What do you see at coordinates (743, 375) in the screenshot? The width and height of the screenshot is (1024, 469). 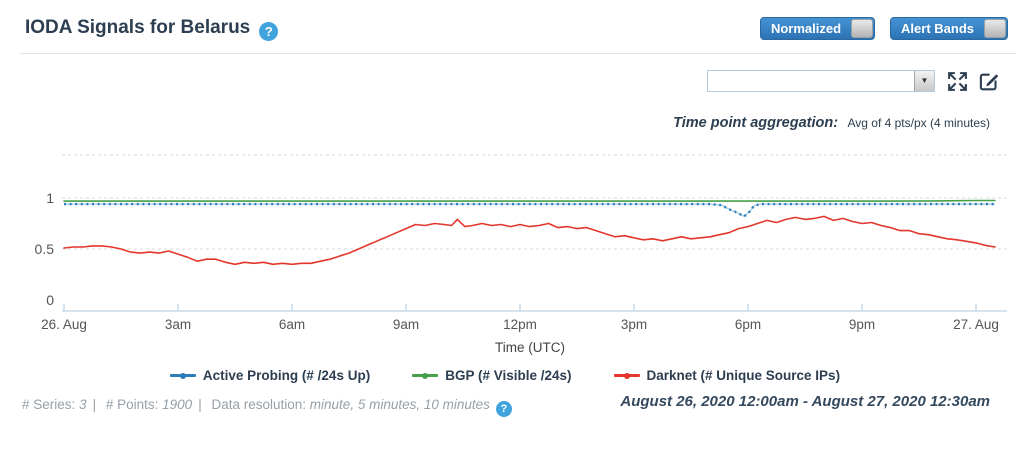 I see `legend-label: Darknet (# Unique Source IPs)` at bounding box center [743, 375].